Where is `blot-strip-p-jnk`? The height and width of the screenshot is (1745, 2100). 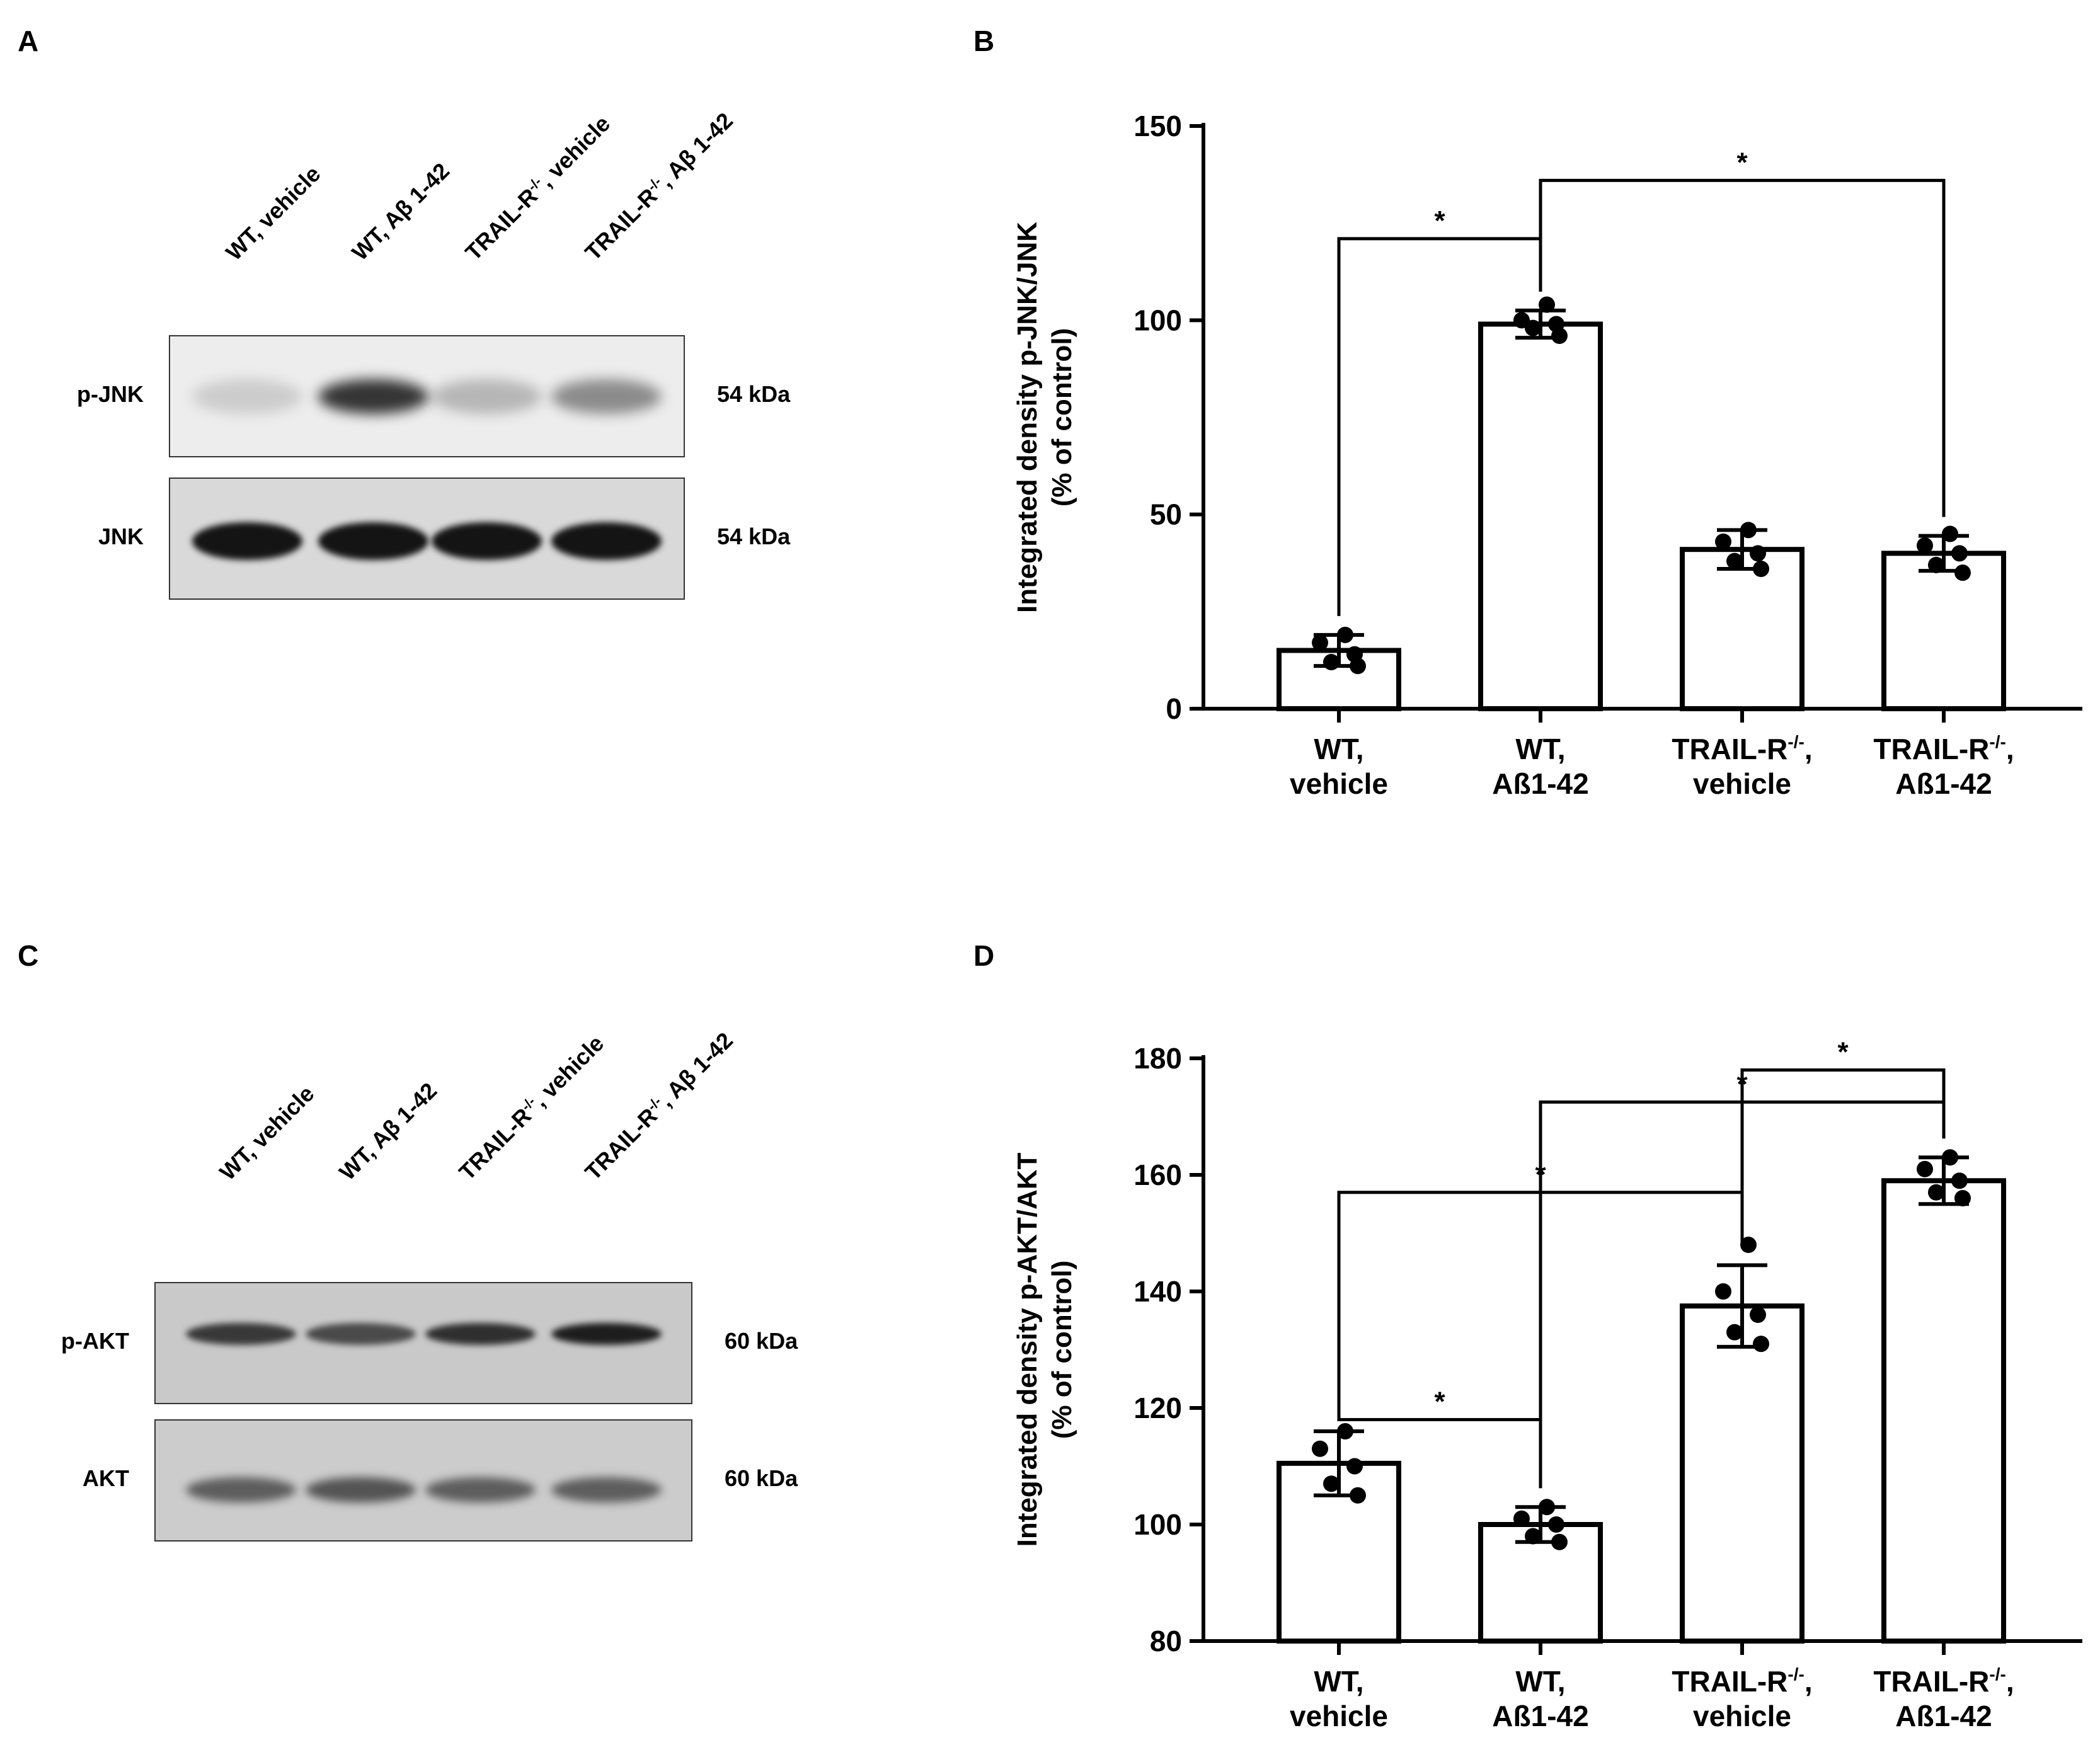 blot-strip-p-jnk is located at coordinates (427, 396).